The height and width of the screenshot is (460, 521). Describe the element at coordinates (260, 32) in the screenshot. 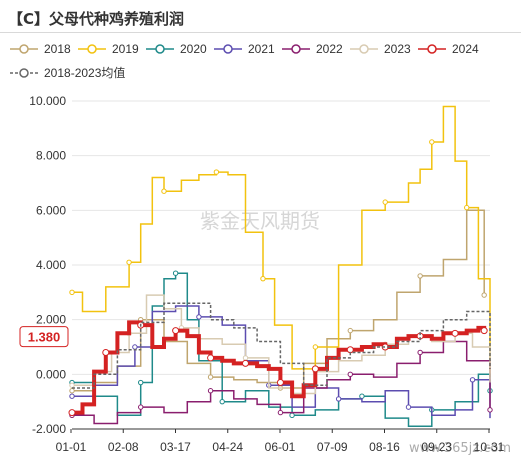

I see `title-divider` at that location.